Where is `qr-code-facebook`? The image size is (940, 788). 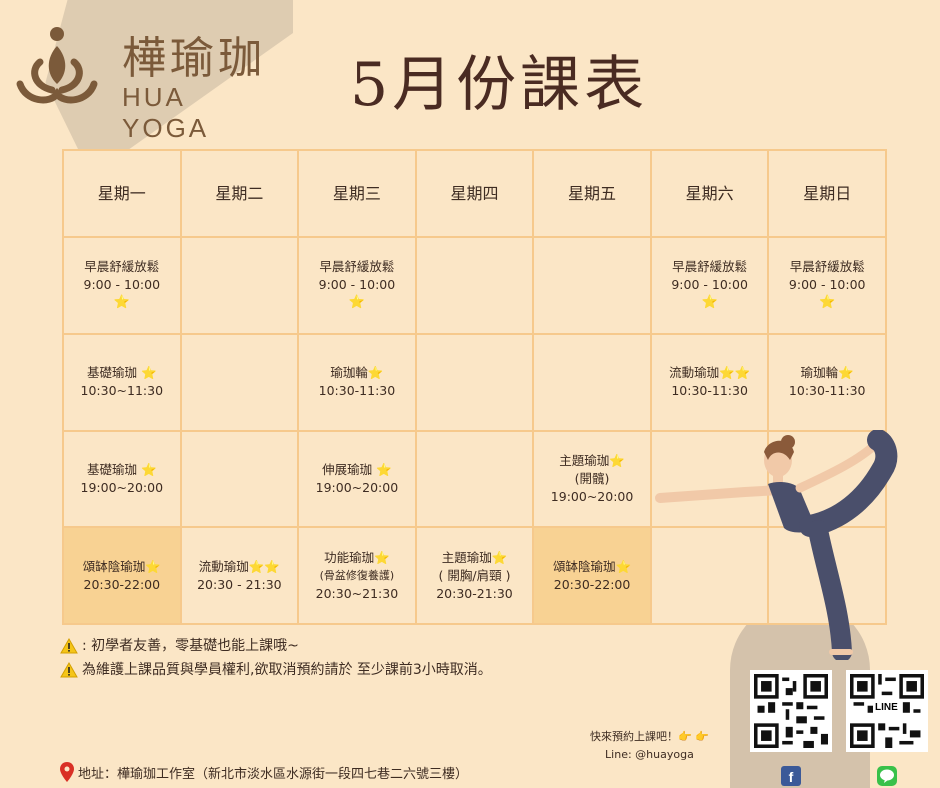 qr-code-facebook is located at coordinates (791, 711).